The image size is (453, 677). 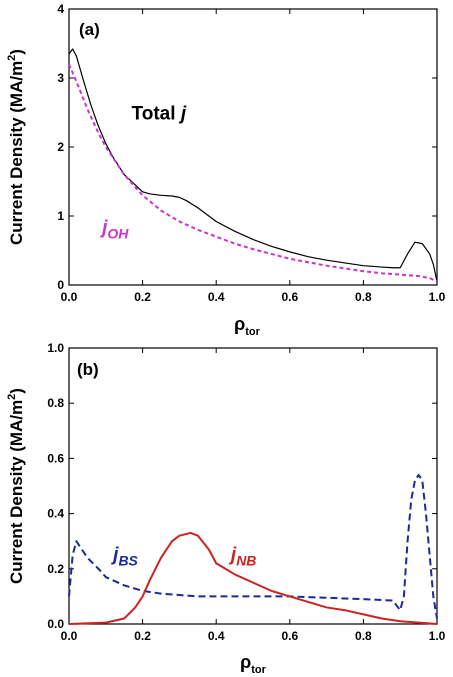 What do you see at coordinates (182, 113) in the screenshot?
I see `annotation-total-j-italic: j` at bounding box center [182, 113].